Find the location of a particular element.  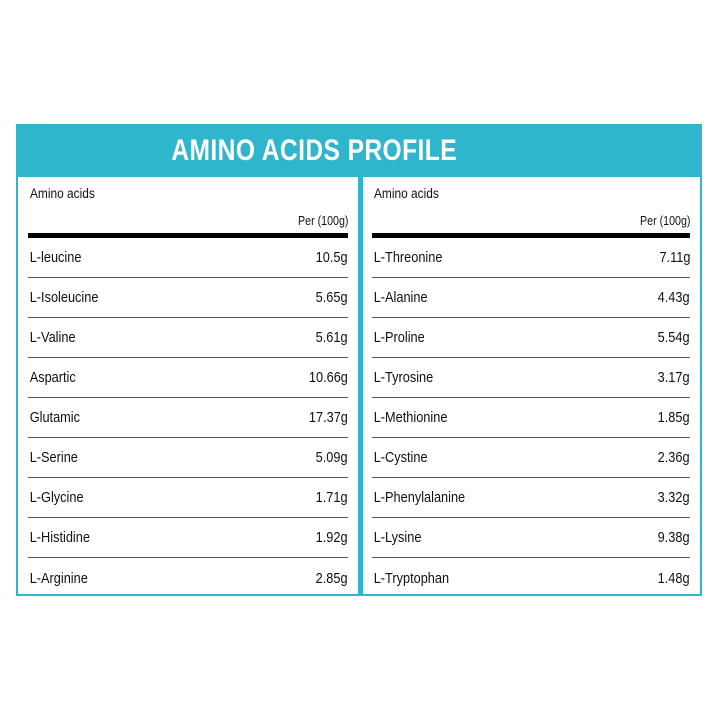

amino-acid-value: 10.66g is located at coordinates (328, 377).